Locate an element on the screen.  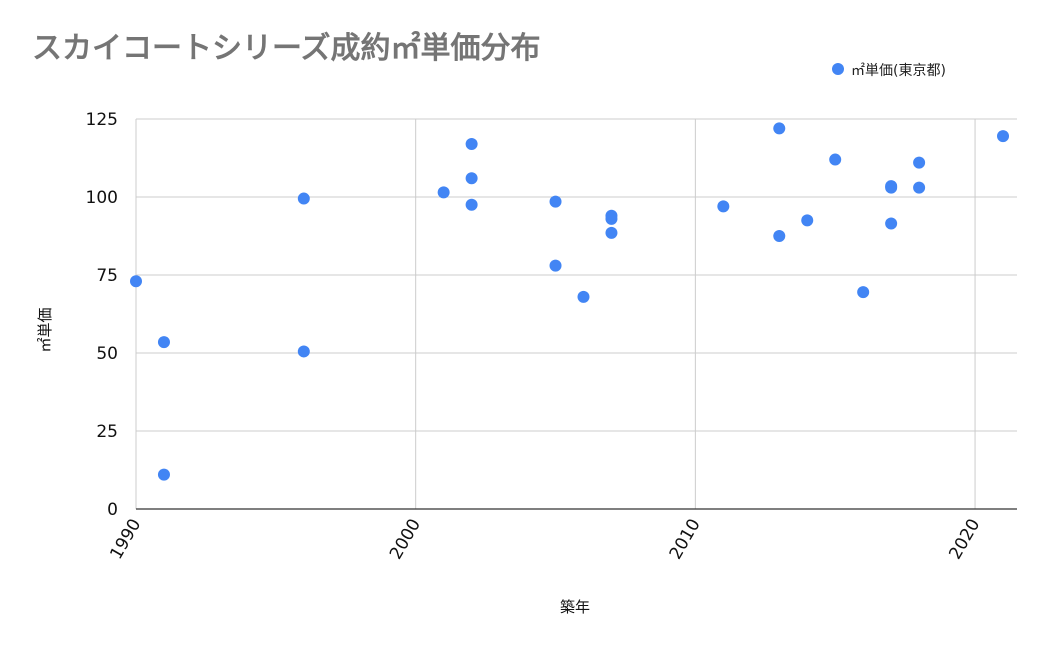
y-tick-label: 100 is located at coordinates (102, 198).